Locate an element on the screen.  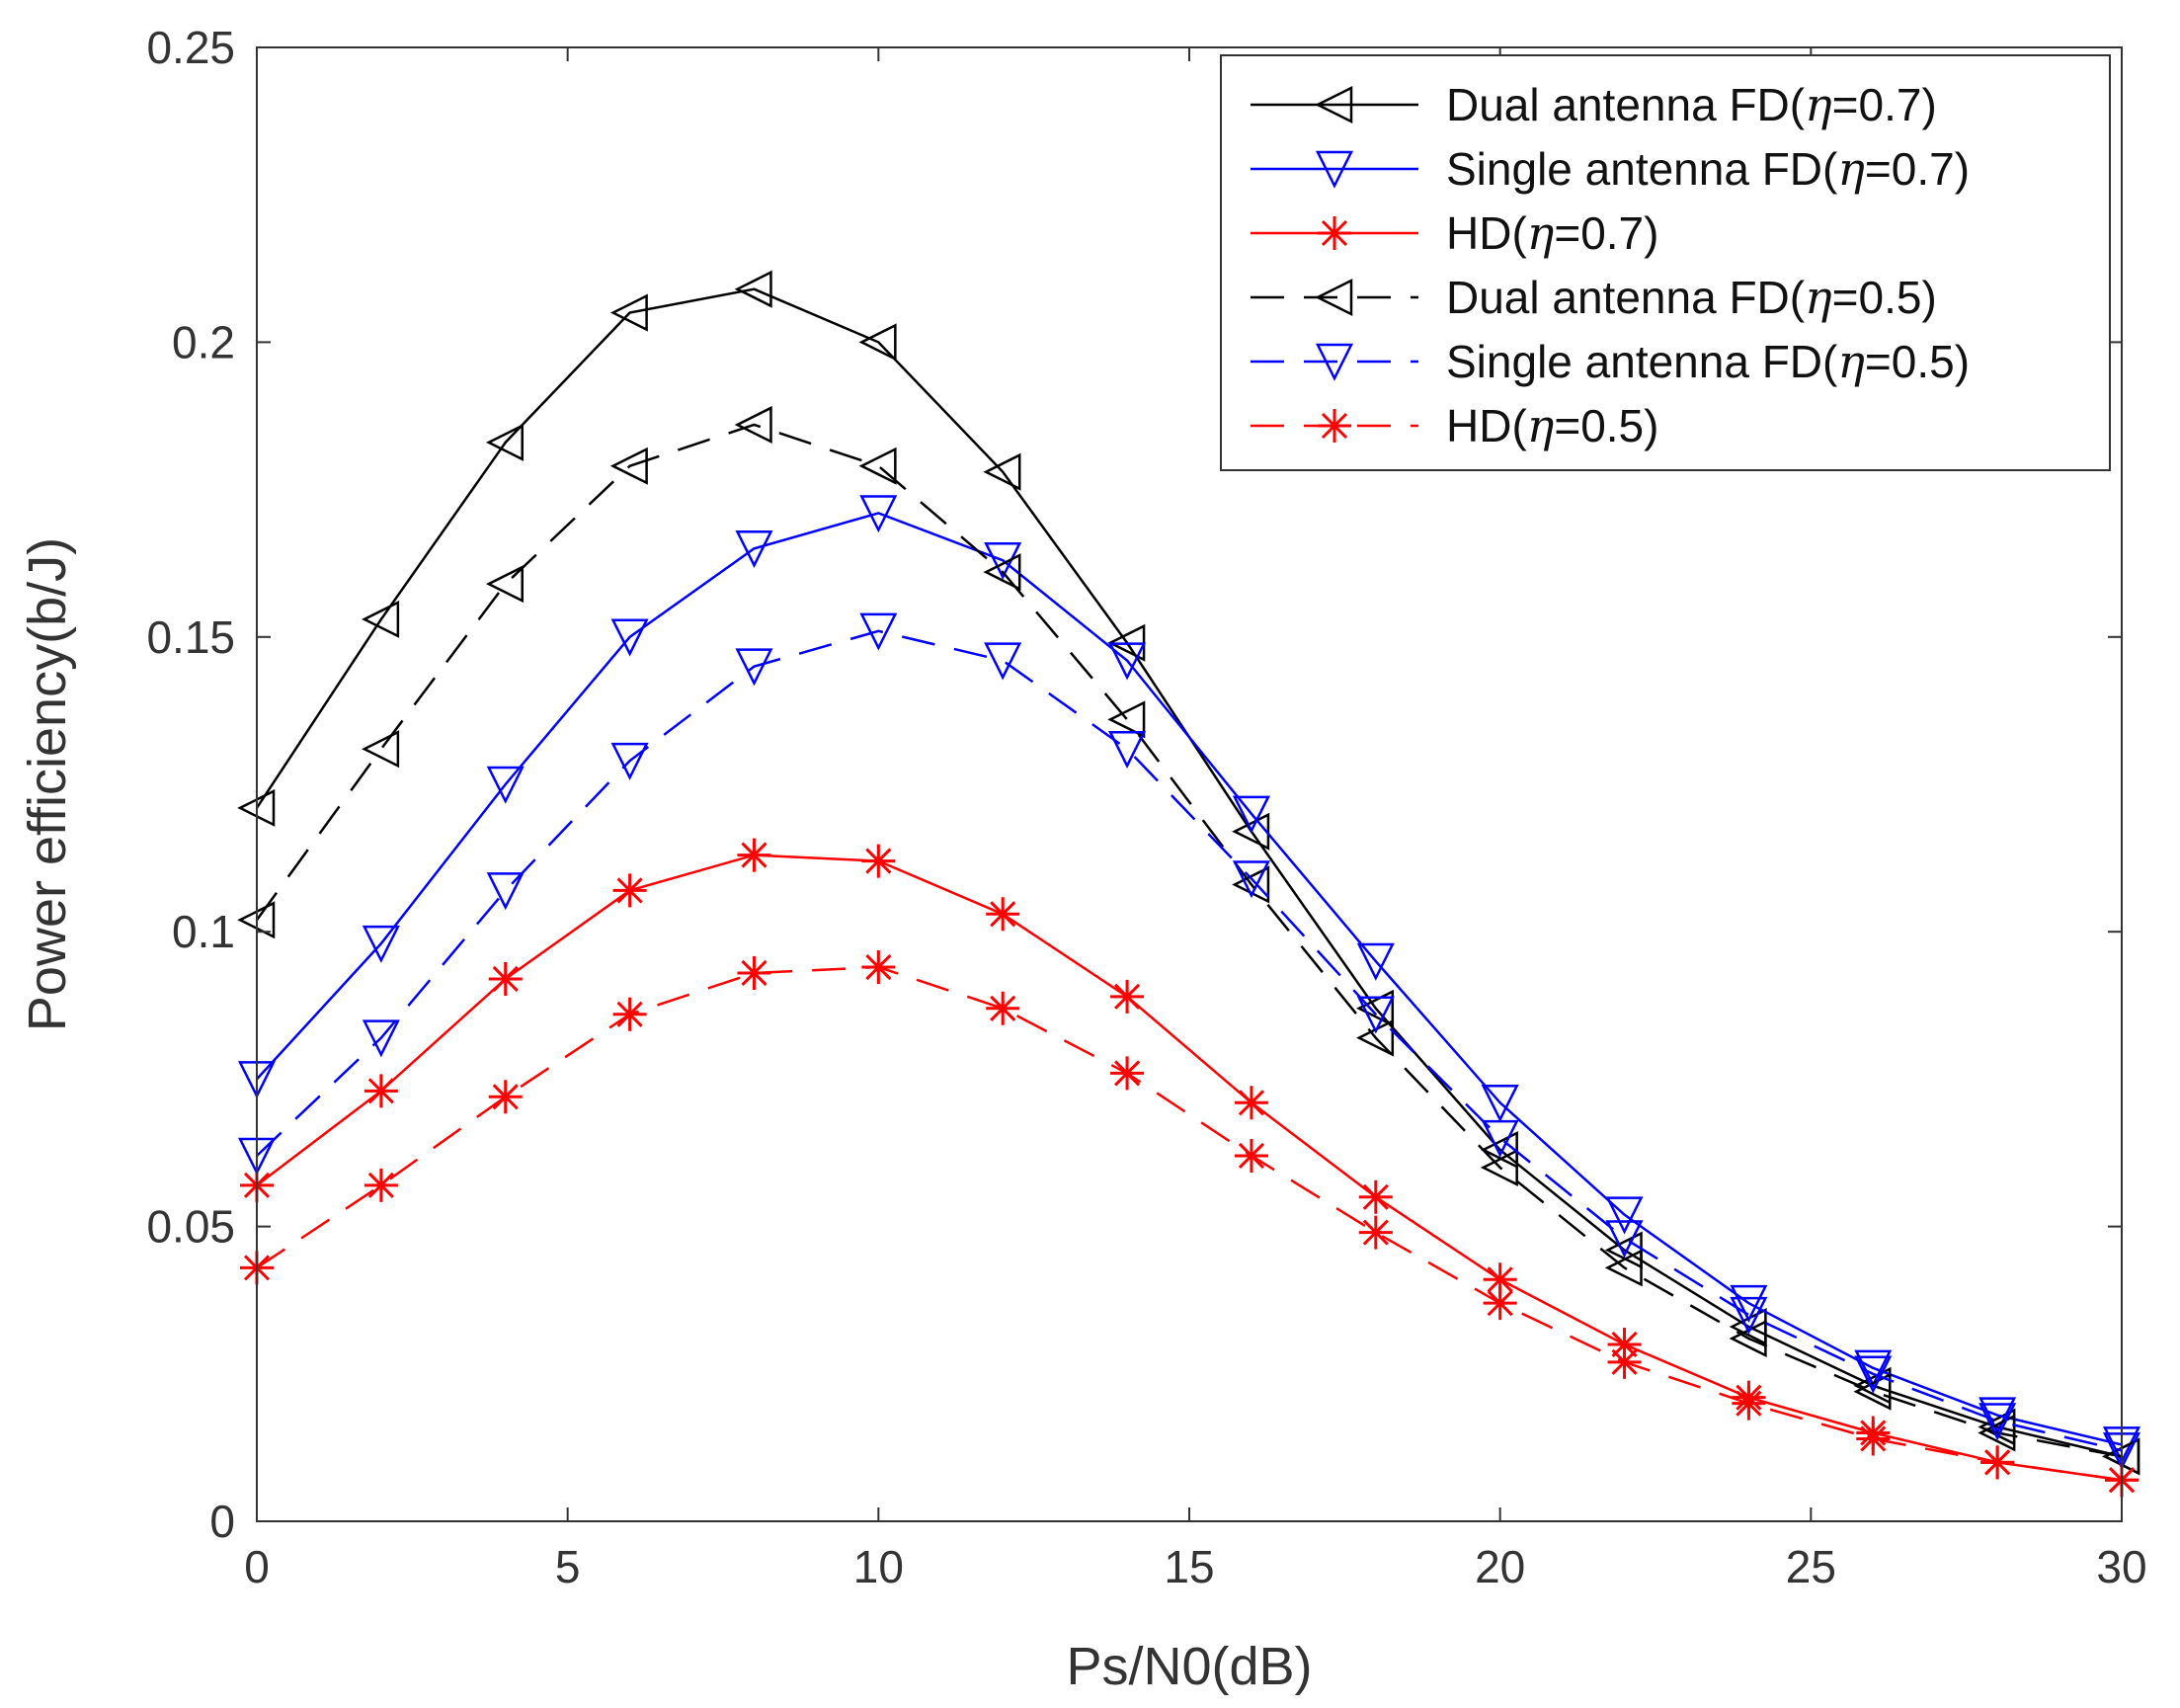
legend-label: Dual antenna FD(η=0.7) is located at coordinates (1691, 104).